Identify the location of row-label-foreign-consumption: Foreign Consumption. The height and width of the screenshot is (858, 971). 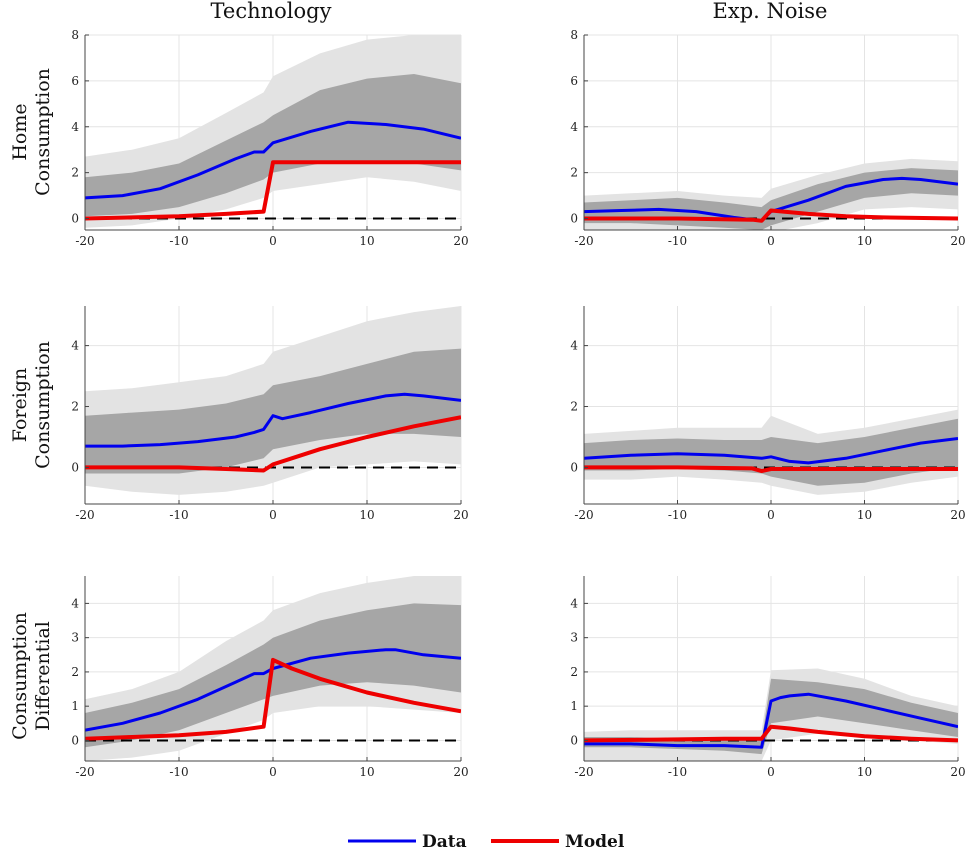
(31, 405).